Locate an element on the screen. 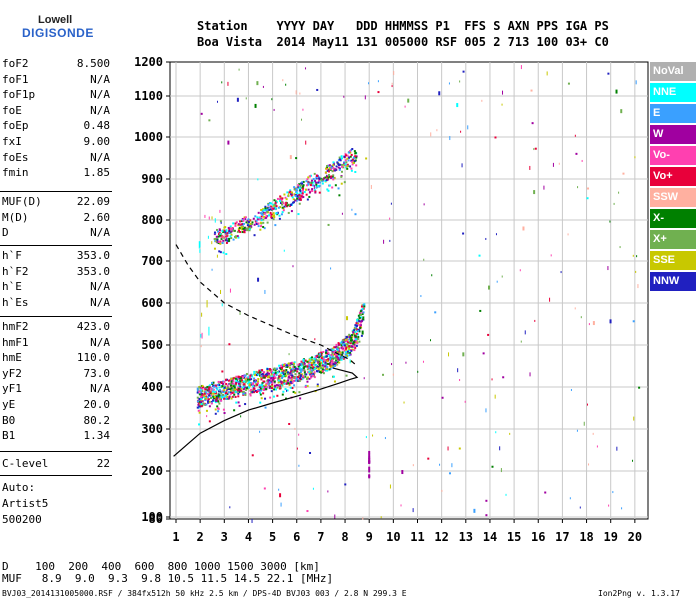  param-b1: B1 1.34 is located at coordinates (56, 436).